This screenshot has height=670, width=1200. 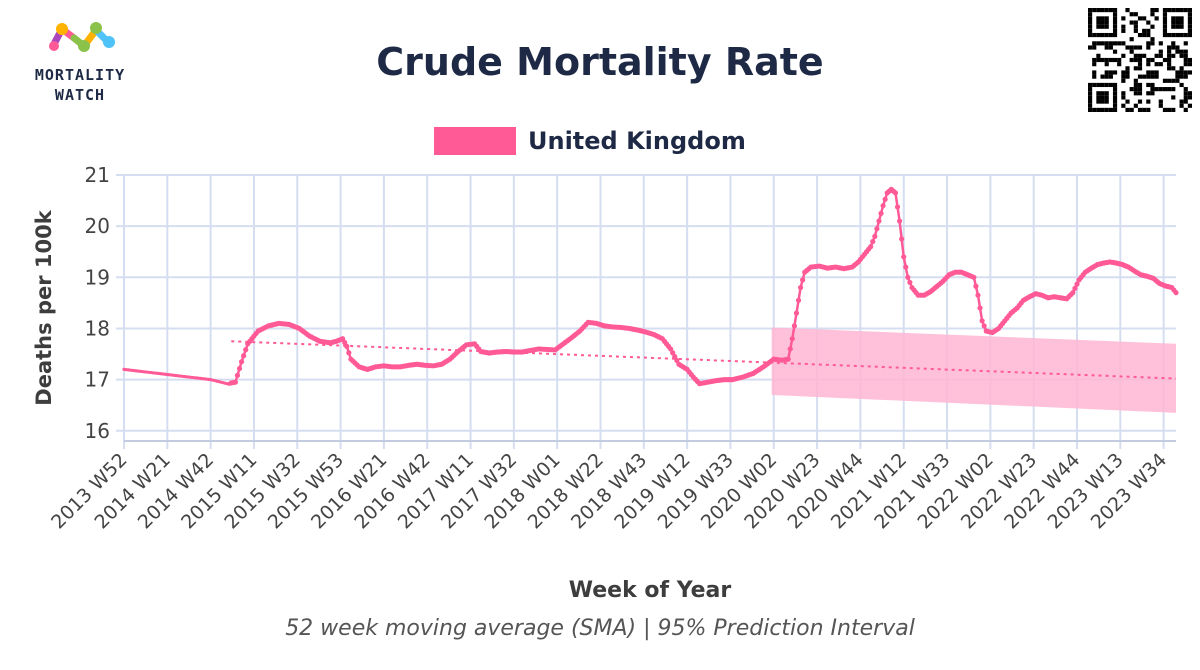 I want to click on logo-text-line1: MORTALITY, so click(x=80, y=75).